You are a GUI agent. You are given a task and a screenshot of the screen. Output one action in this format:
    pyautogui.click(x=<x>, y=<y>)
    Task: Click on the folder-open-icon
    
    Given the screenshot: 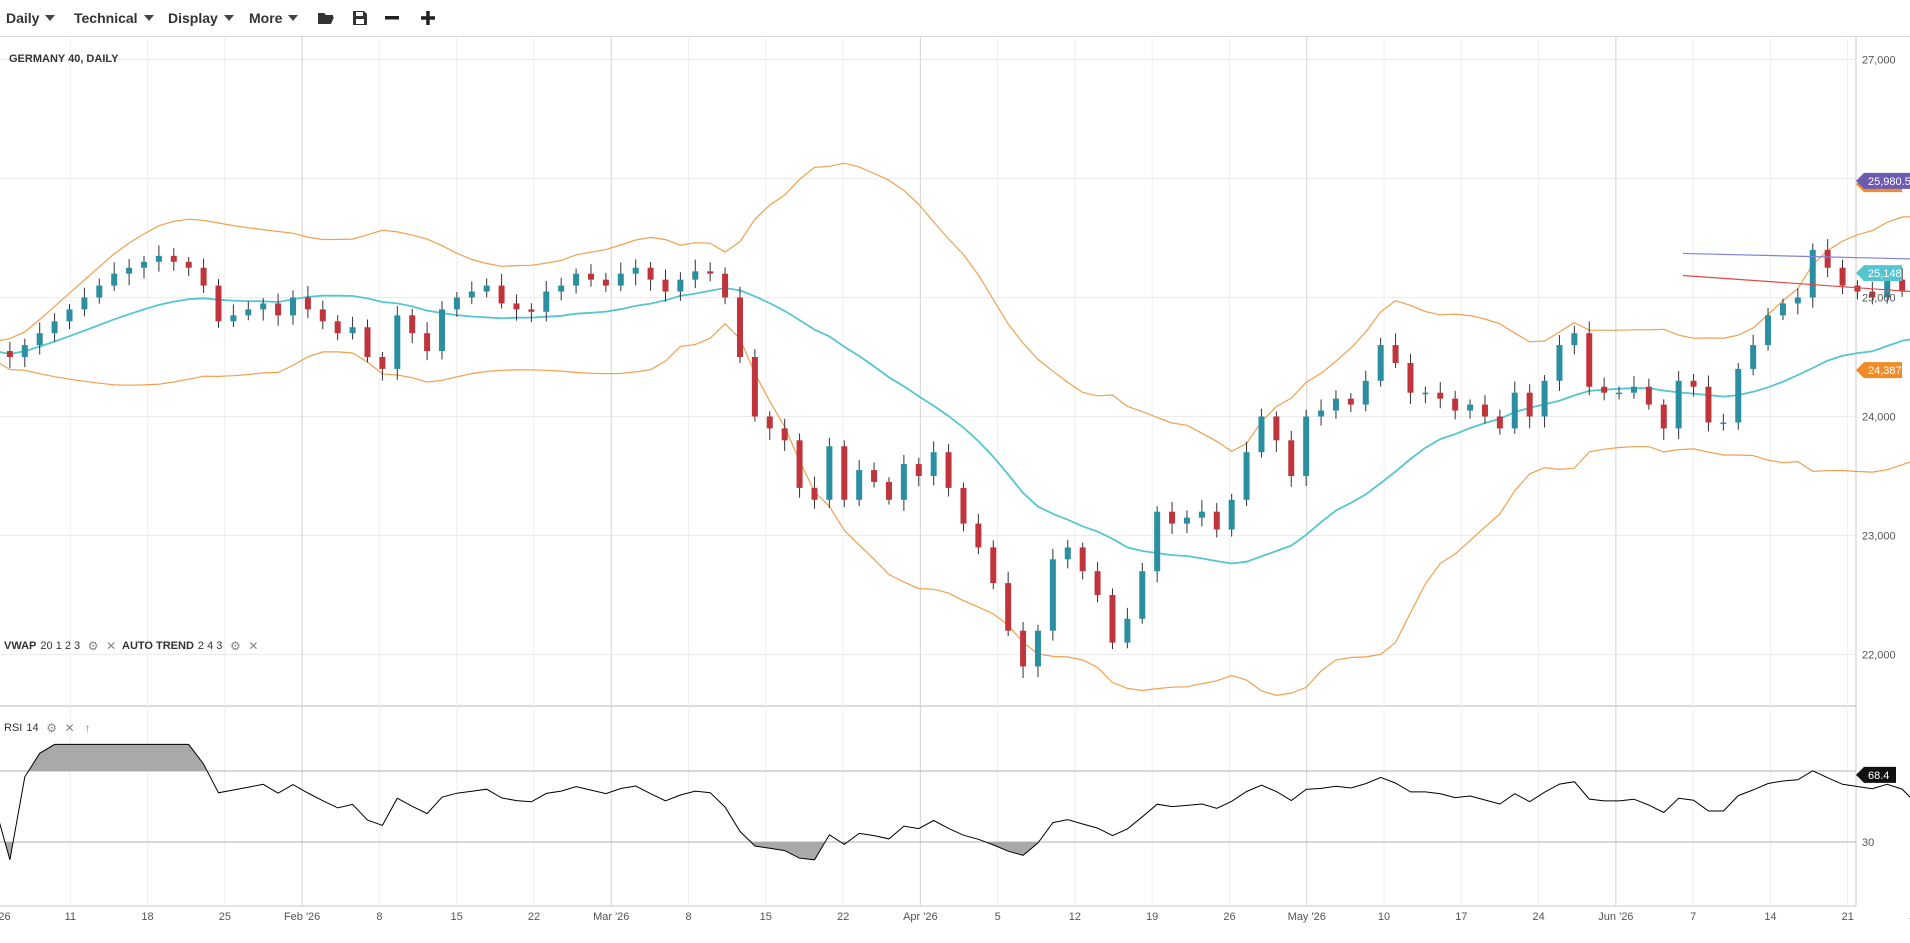 What is the action you would take?
    pyautogui.click(x=326, y=18)
    